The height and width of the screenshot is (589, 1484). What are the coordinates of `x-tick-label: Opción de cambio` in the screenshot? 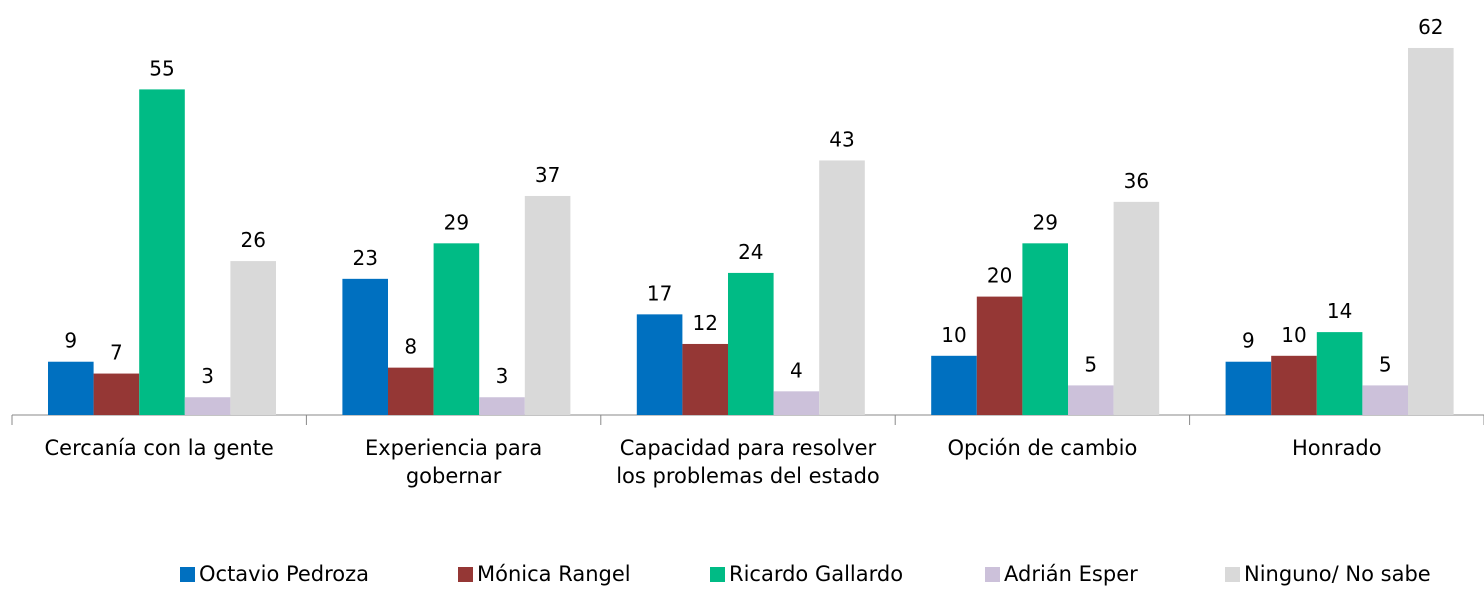 It's located at (1042, 448).